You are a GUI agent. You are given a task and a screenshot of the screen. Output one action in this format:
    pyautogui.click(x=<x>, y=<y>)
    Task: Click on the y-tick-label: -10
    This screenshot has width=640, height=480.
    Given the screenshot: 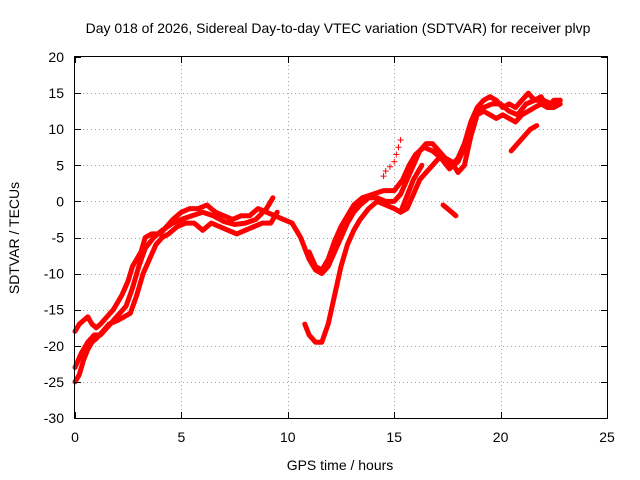 What is the action you would take?
    pyautogui.click(x=54, y=274)
    